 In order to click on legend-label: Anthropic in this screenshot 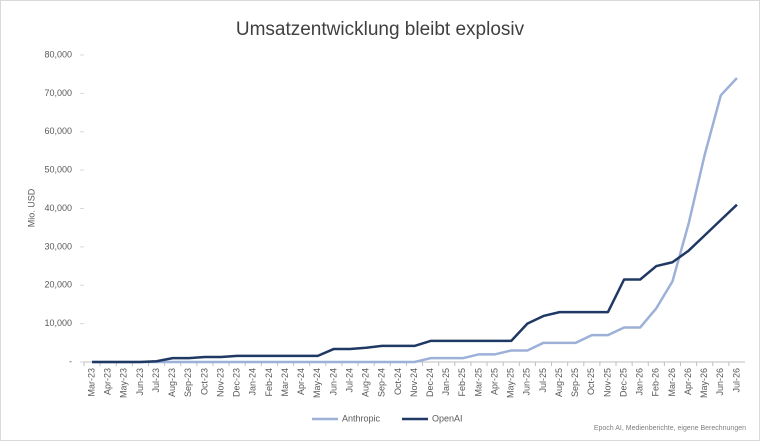, I will do `click(361, 418)`.